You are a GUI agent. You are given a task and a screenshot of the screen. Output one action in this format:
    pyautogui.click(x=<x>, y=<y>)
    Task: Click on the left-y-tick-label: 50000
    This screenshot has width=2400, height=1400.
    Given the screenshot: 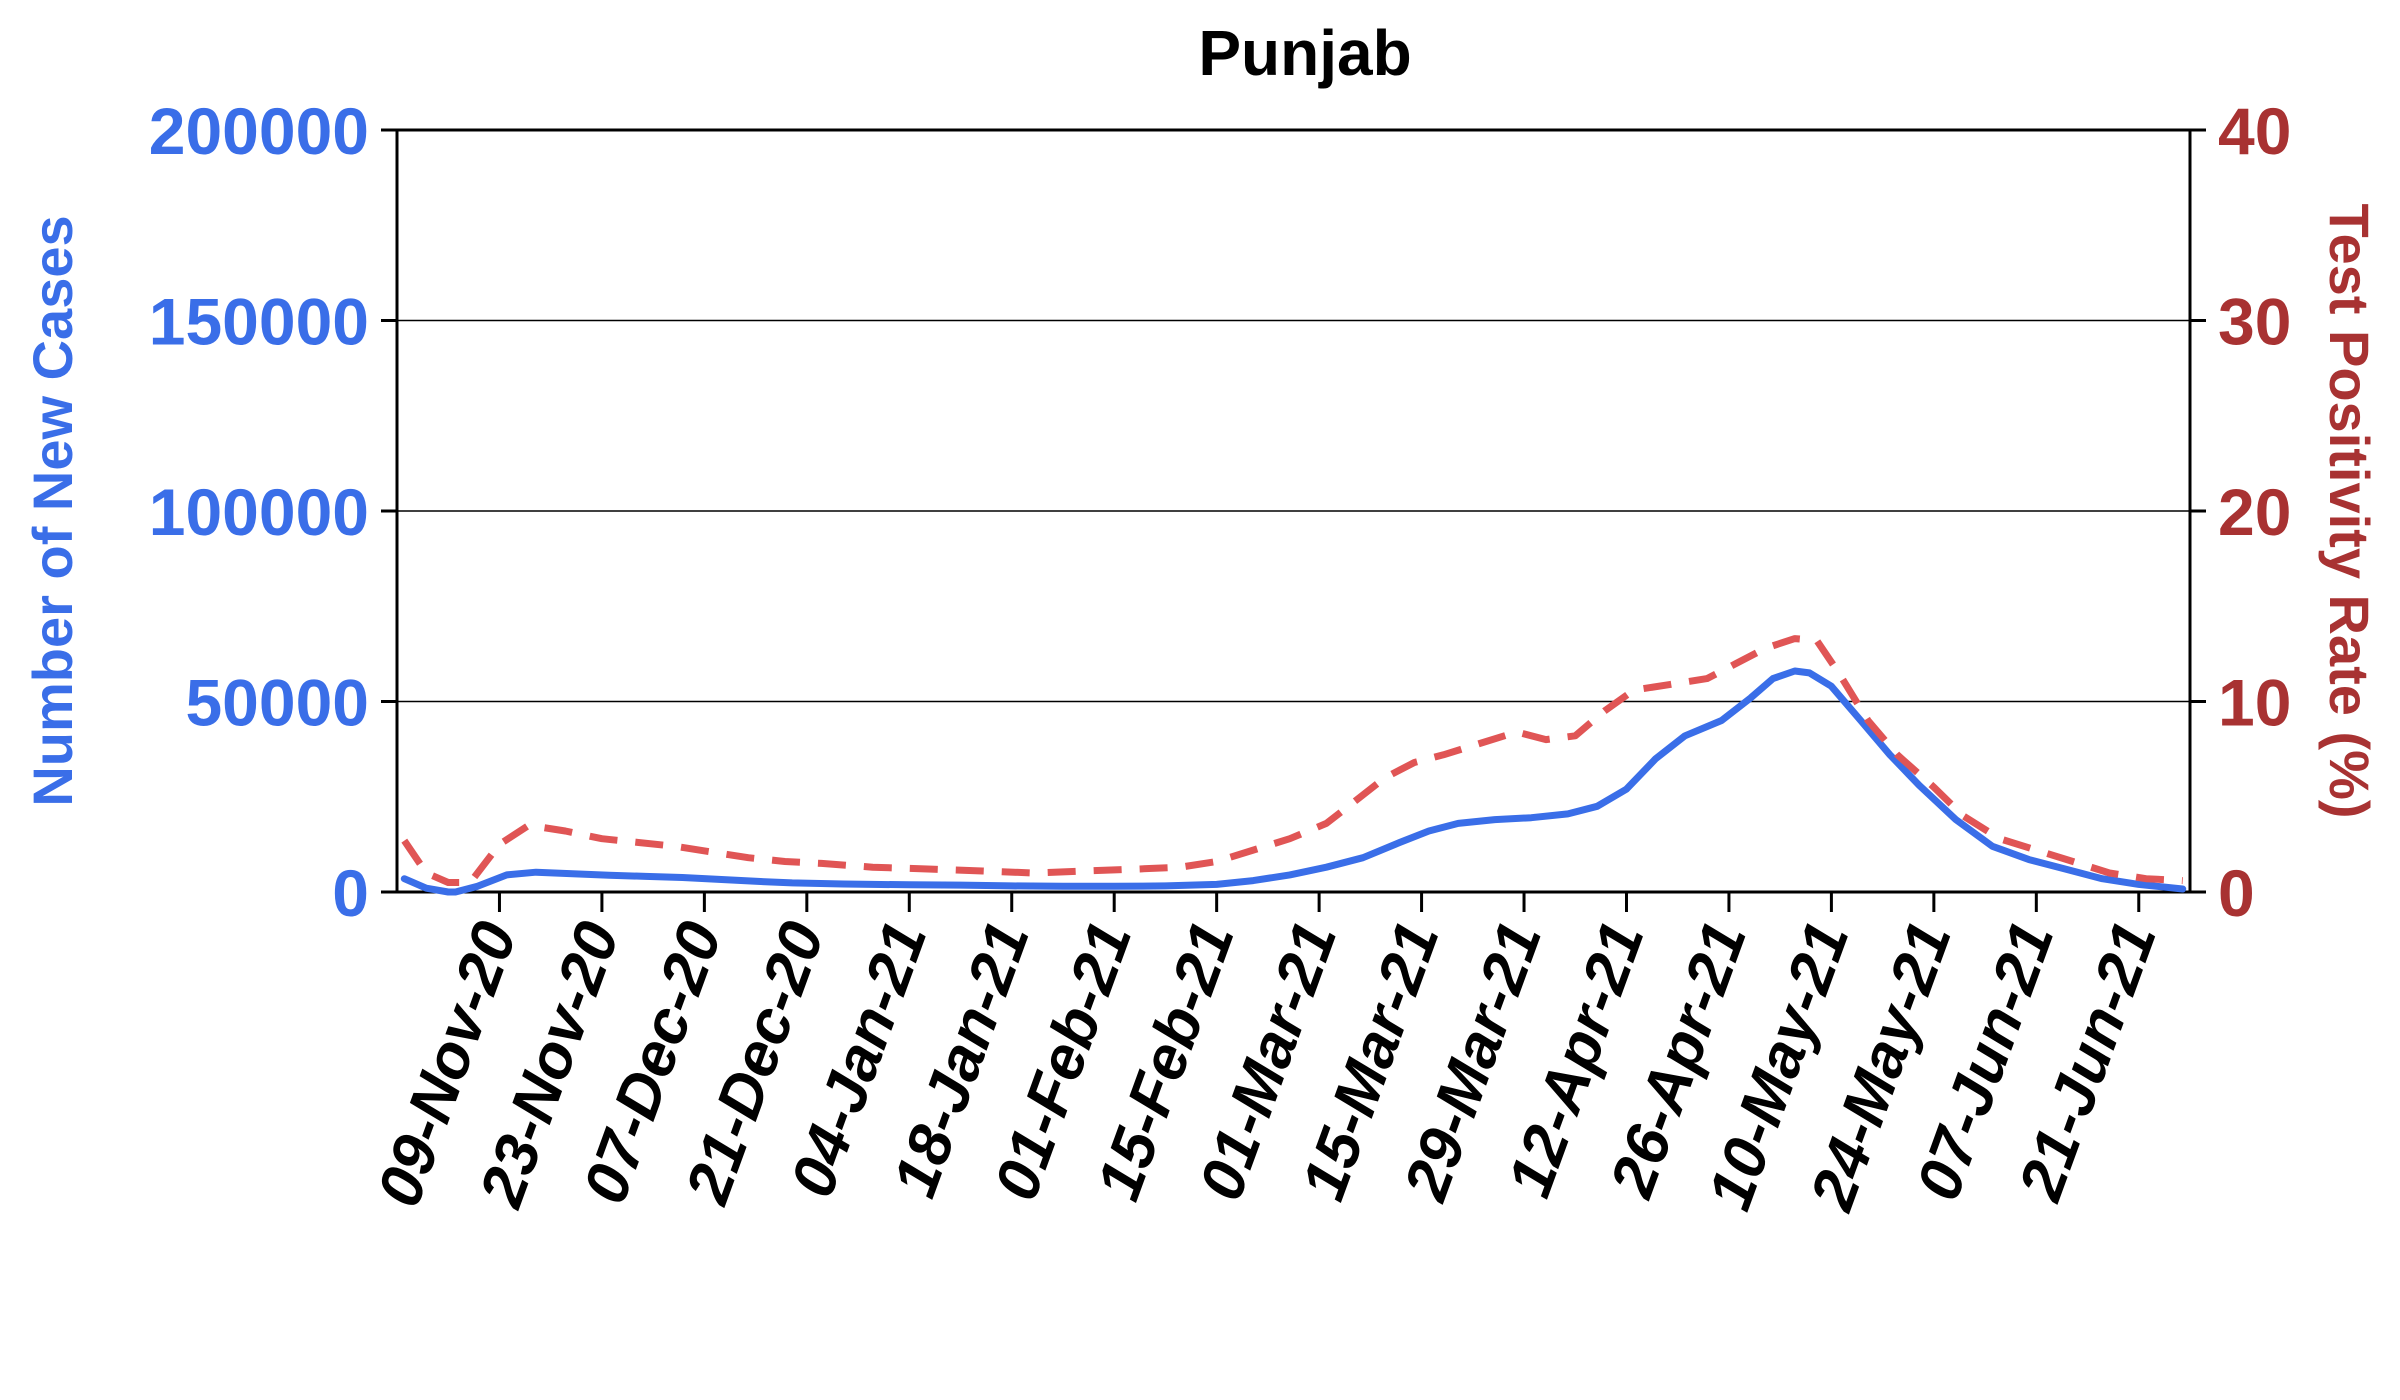 What is the action you would take?
    pyautogui.click(x=277, y=703)
    